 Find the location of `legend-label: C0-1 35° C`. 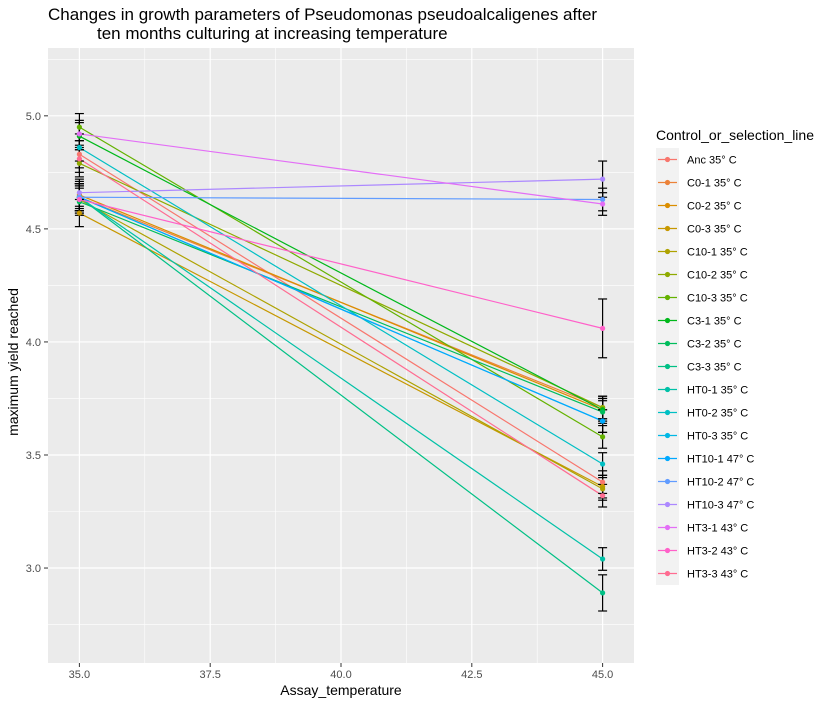

legend-label: C0-1 35° C is located at coordinates (714, 184).